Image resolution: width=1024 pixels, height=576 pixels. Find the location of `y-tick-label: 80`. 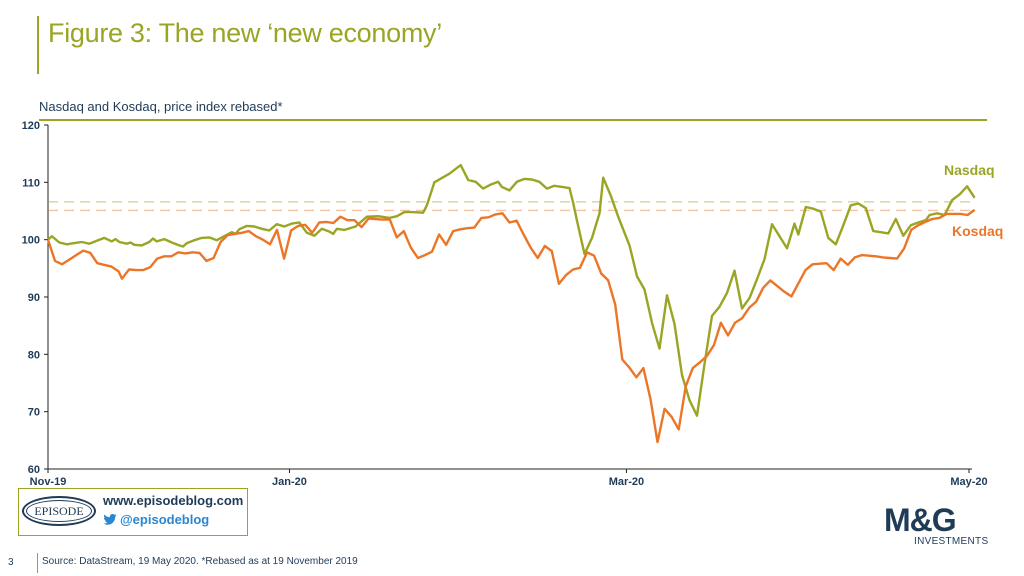

y-tick-label: 80 is located at coordinates (34, 355).